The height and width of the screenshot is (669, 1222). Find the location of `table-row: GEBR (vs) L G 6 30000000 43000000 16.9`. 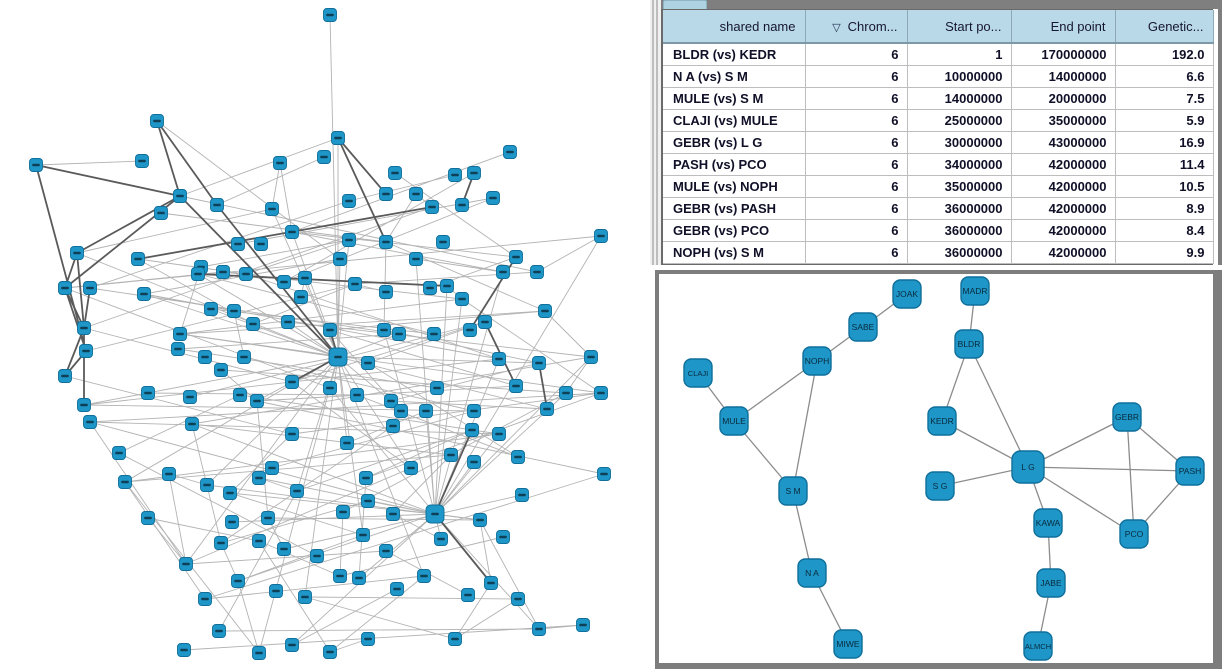

table-row: GEBR (vs) L G 6 30000000 43000000 16.9 is located at coordinates (938, 142).